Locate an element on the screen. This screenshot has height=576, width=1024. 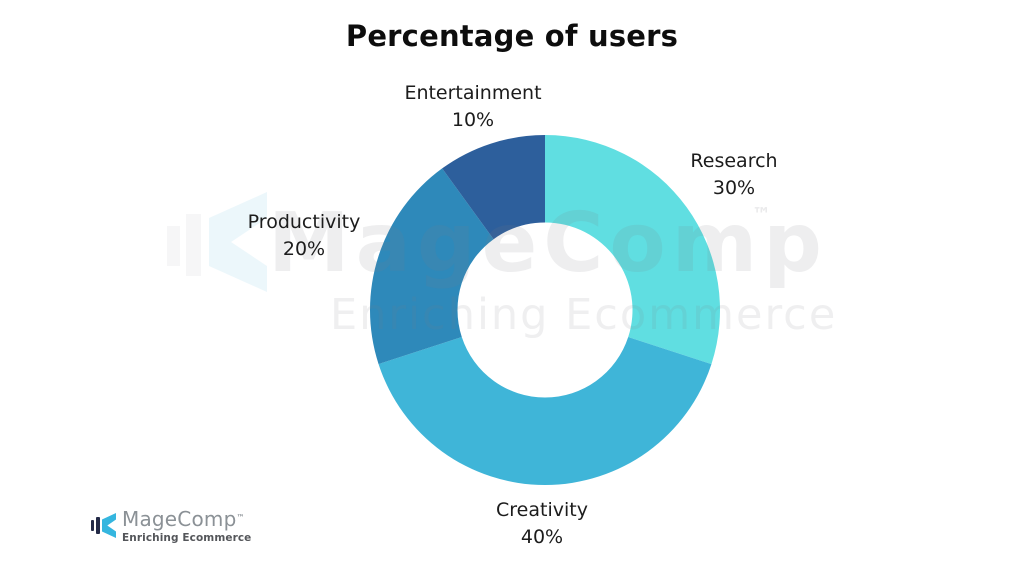
logo-brand-text: MageComp™ is located at coordinates (186, 519).